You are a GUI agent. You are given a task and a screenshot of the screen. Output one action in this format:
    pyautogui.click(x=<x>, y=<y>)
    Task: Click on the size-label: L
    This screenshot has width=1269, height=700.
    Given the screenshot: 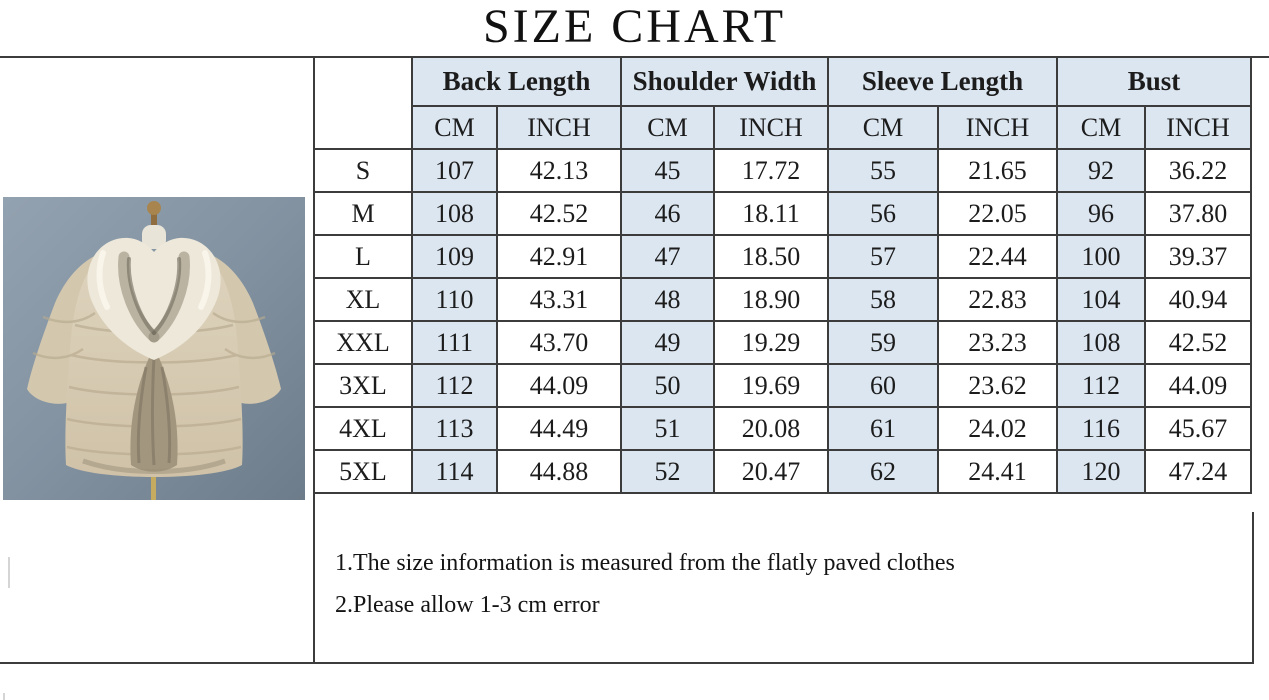 What is the action you would take?
    pyautogui.click(x=363, y=256)
    